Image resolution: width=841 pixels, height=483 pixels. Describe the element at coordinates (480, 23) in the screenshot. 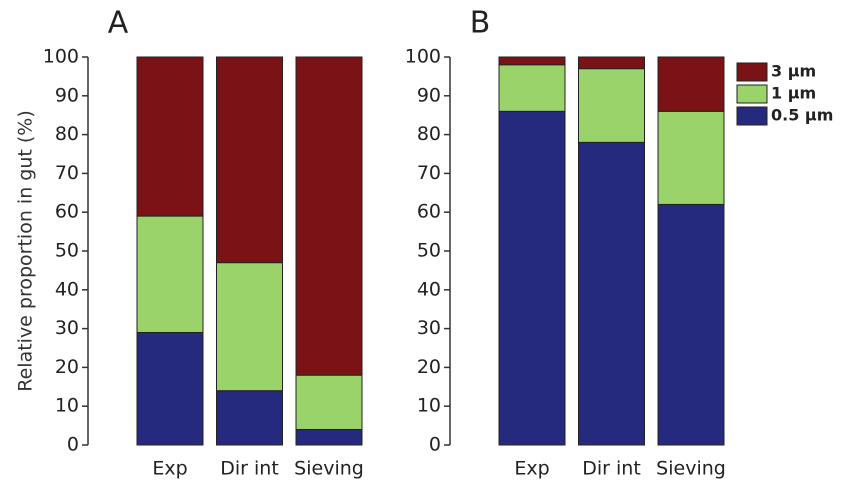

I see `panel-title: B` at that location.